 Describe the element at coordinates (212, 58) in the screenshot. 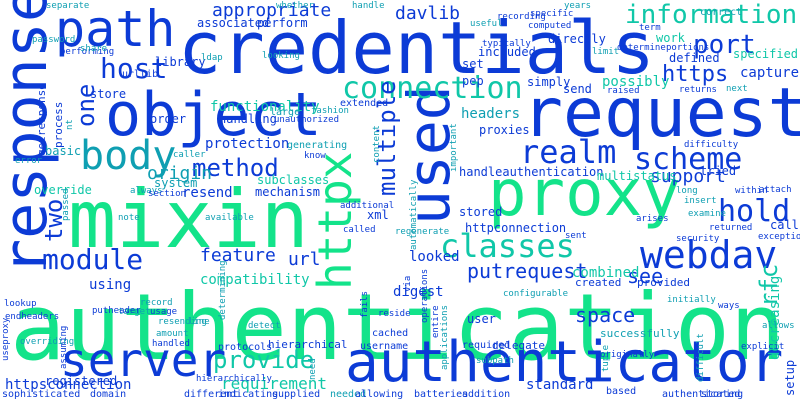

I see `word: ldap` at that location.